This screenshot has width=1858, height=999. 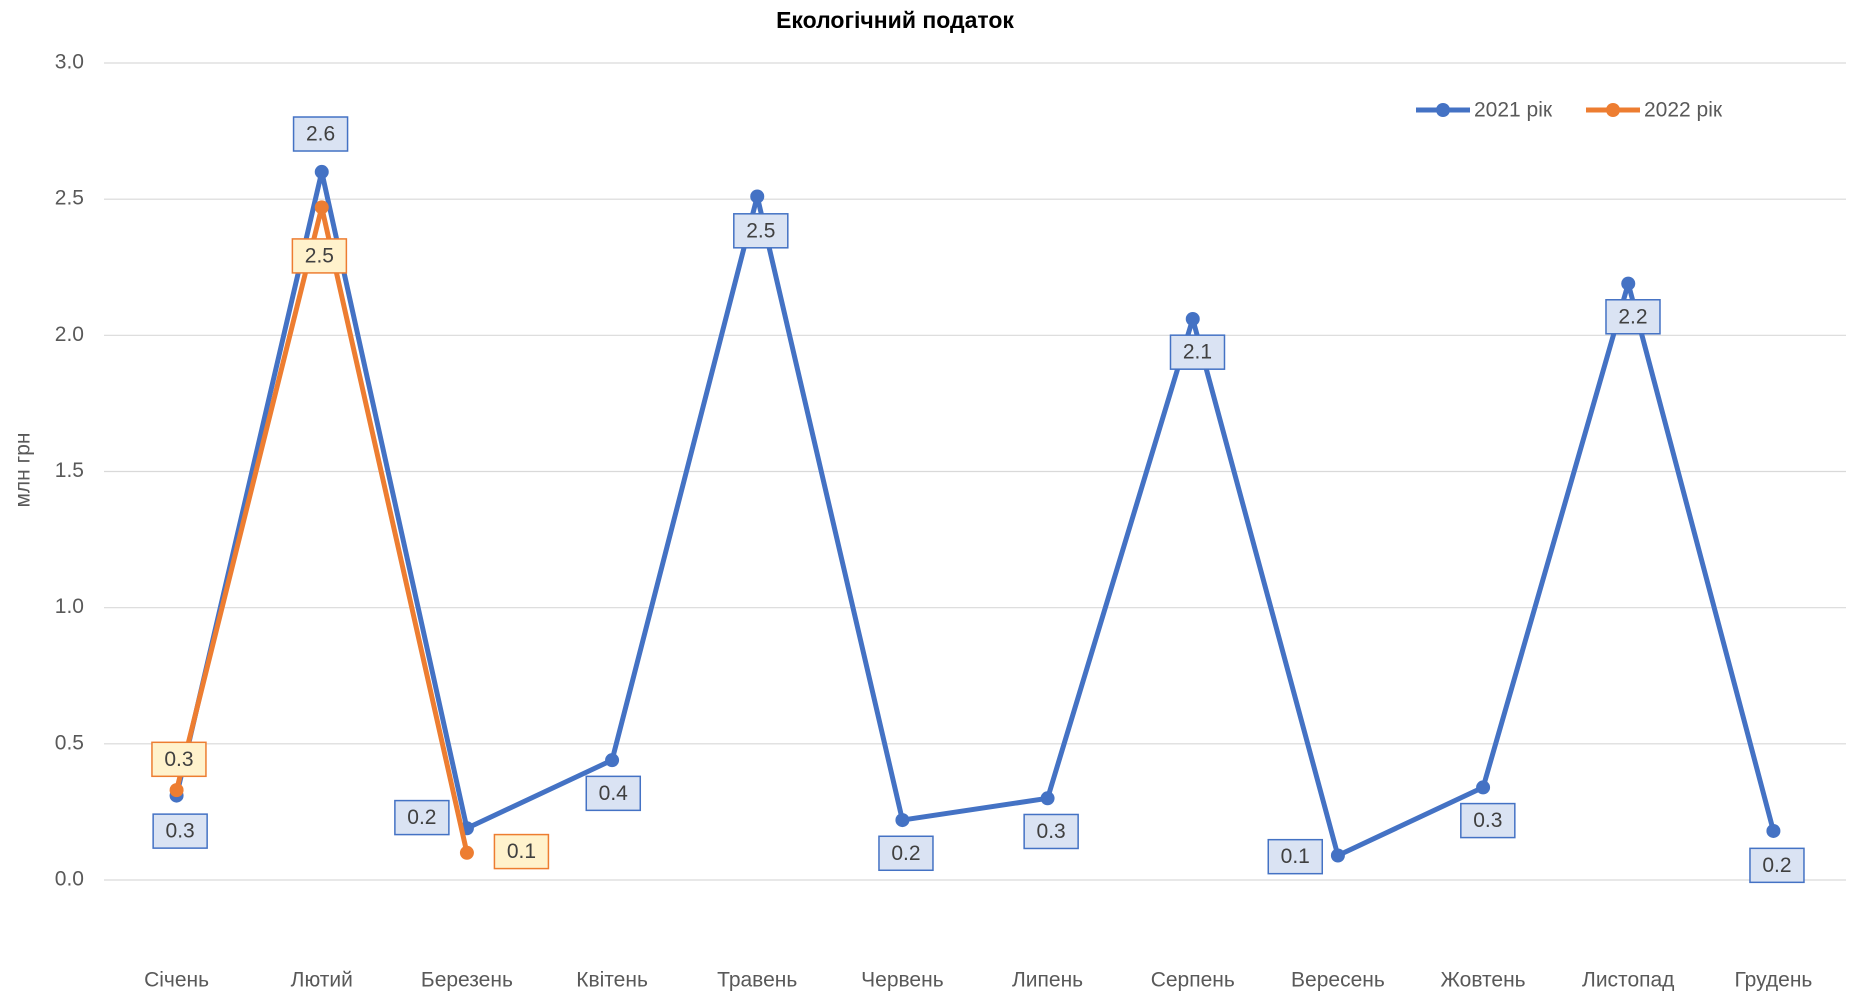 I want to click on x-tick-label: Травень, so click(x=757, y=980).